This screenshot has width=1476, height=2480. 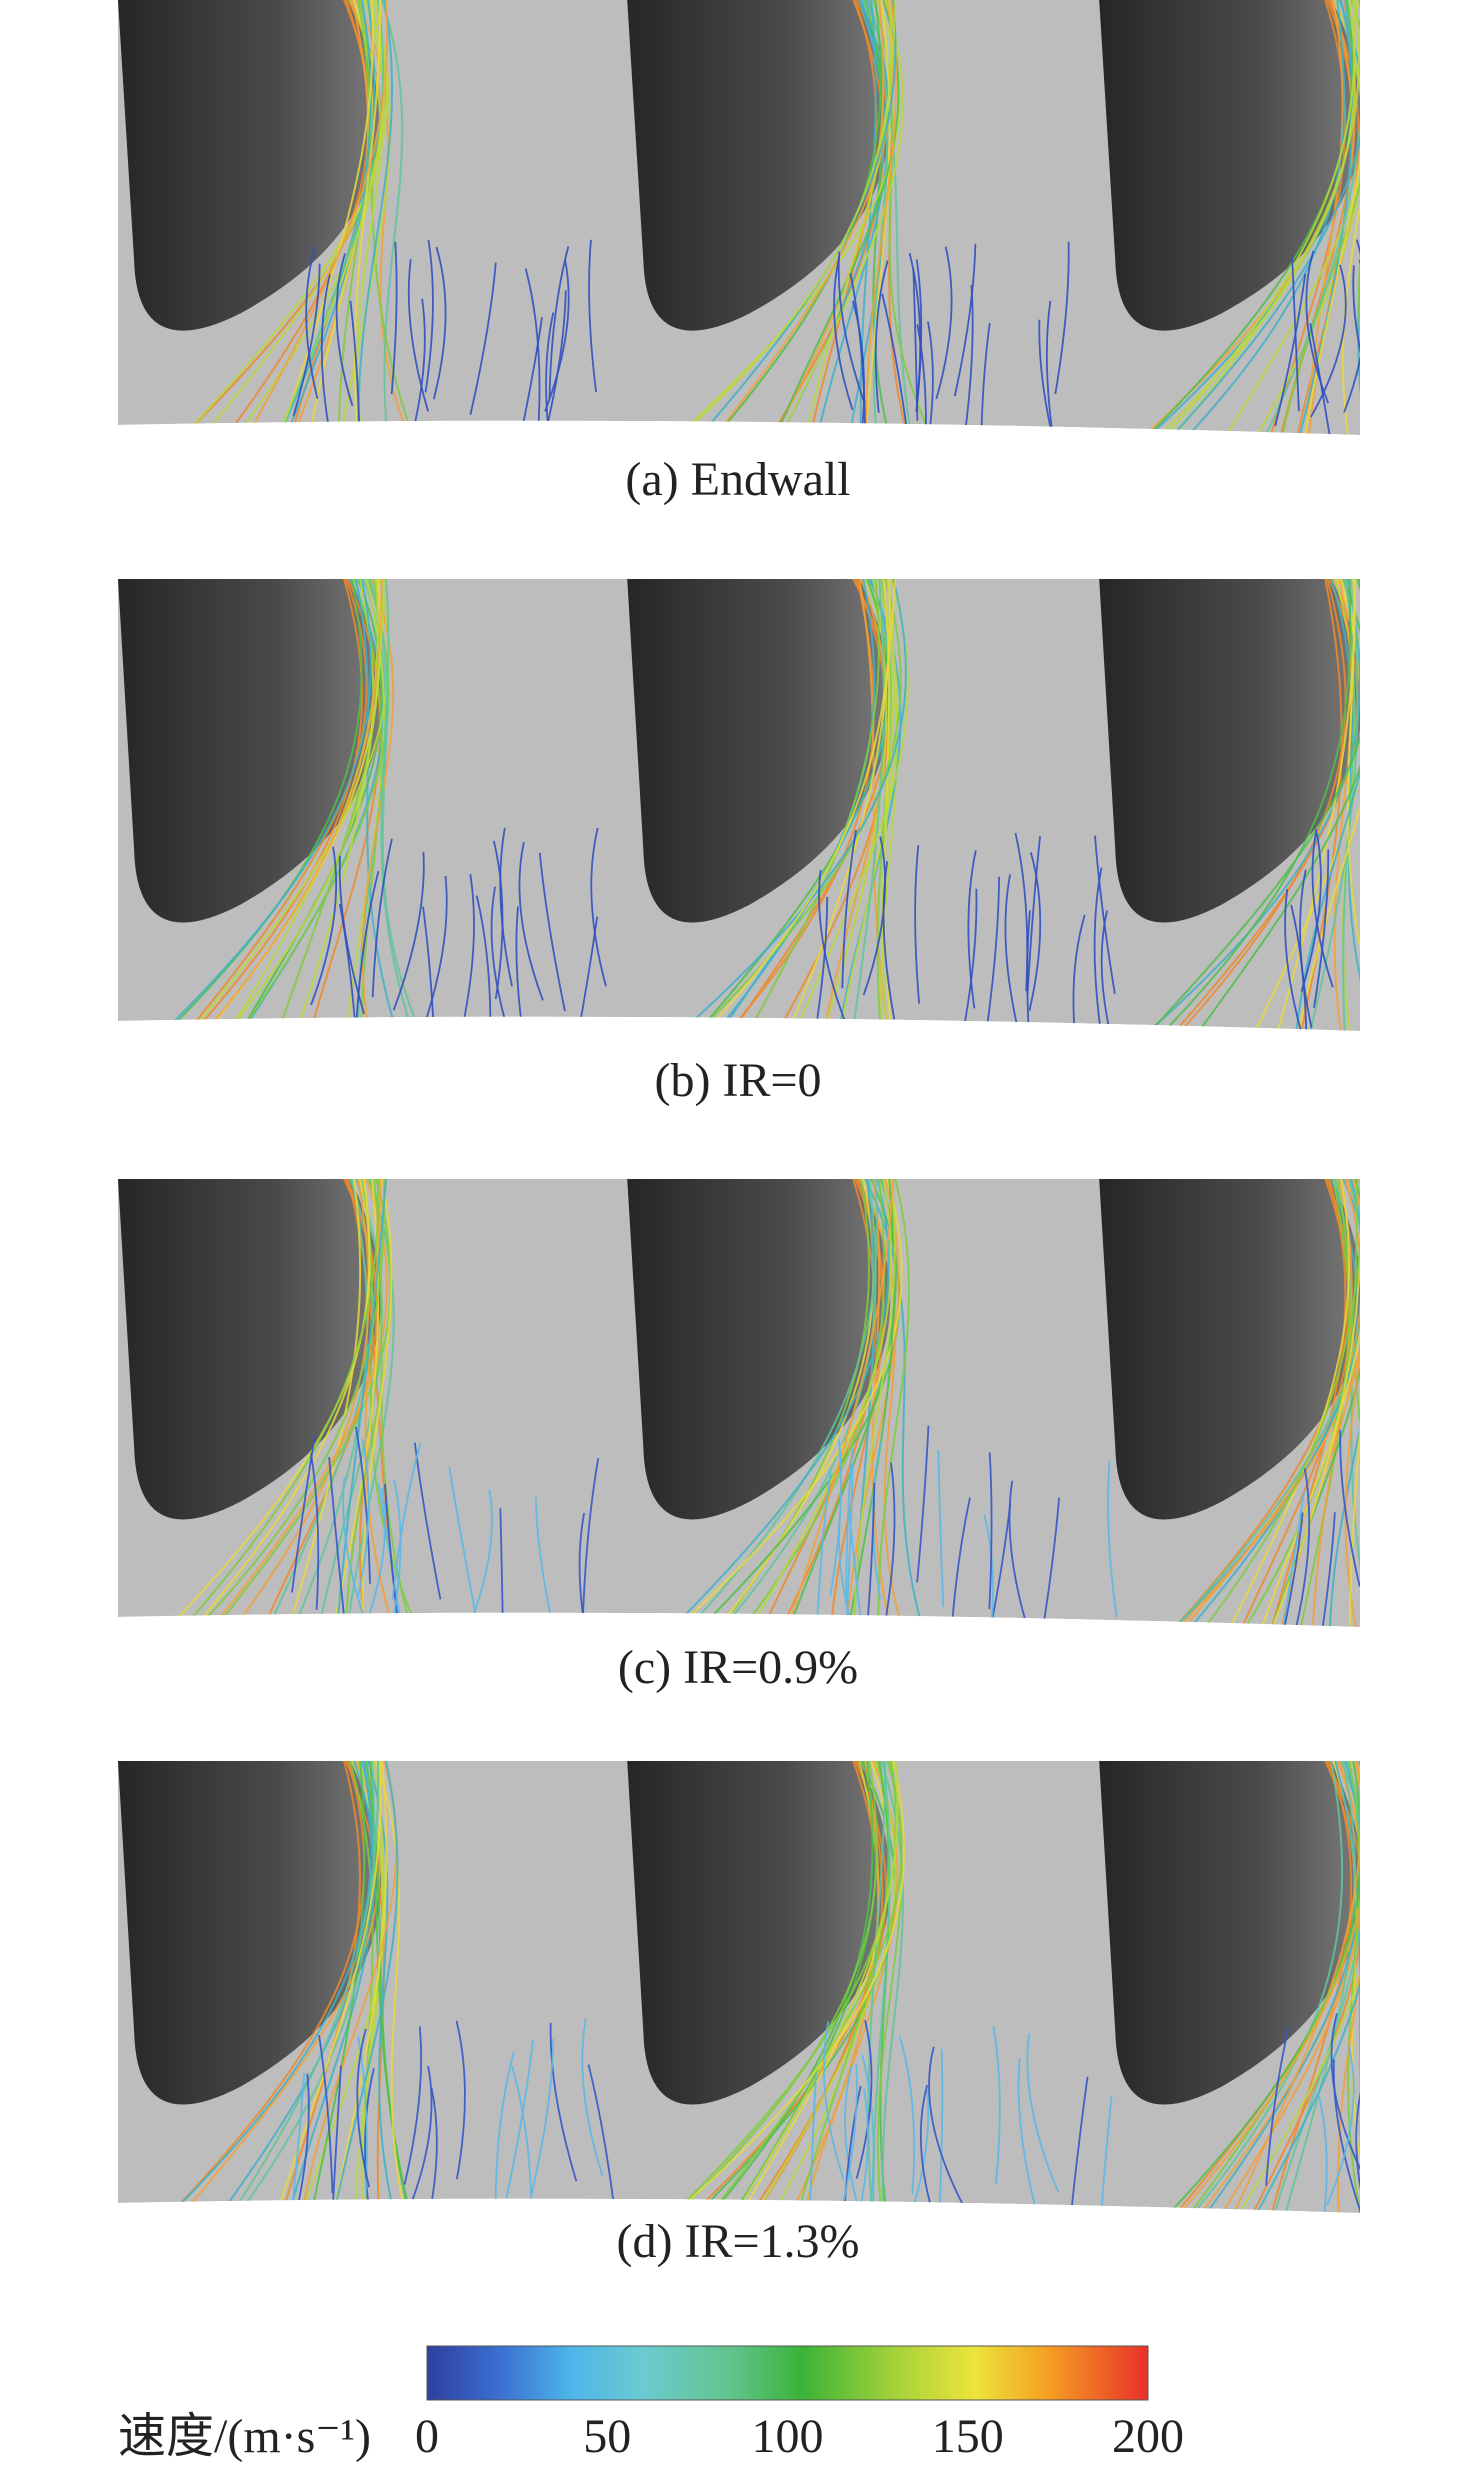 I want to click on caption: (a) Endwall, so click(x=737, y=479).